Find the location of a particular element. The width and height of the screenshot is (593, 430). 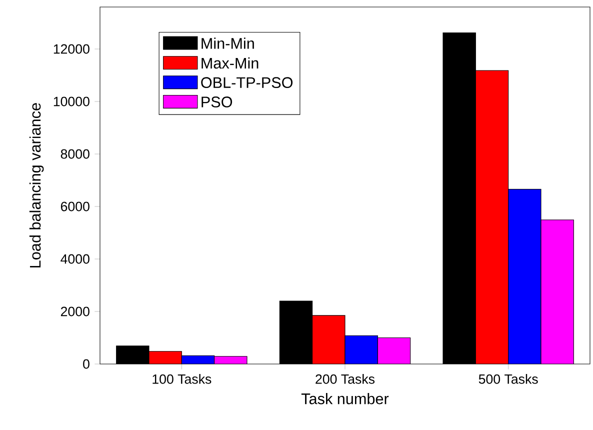

legend-label: OBL-TP-PSO is located at coordinates (247, 82).